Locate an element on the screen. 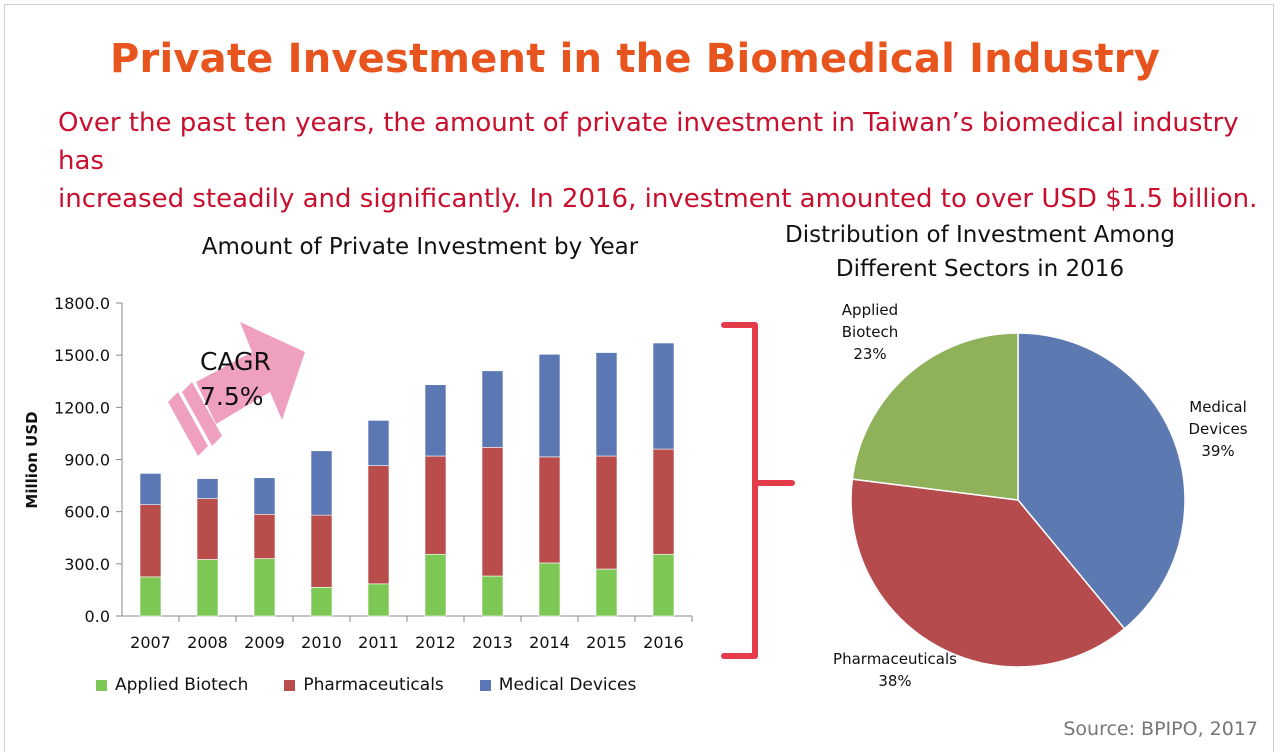 Image resolution: width=1280 pixels, height=752 pixels. legend-label: Applied Biotech is located at coordinates (182, 685).